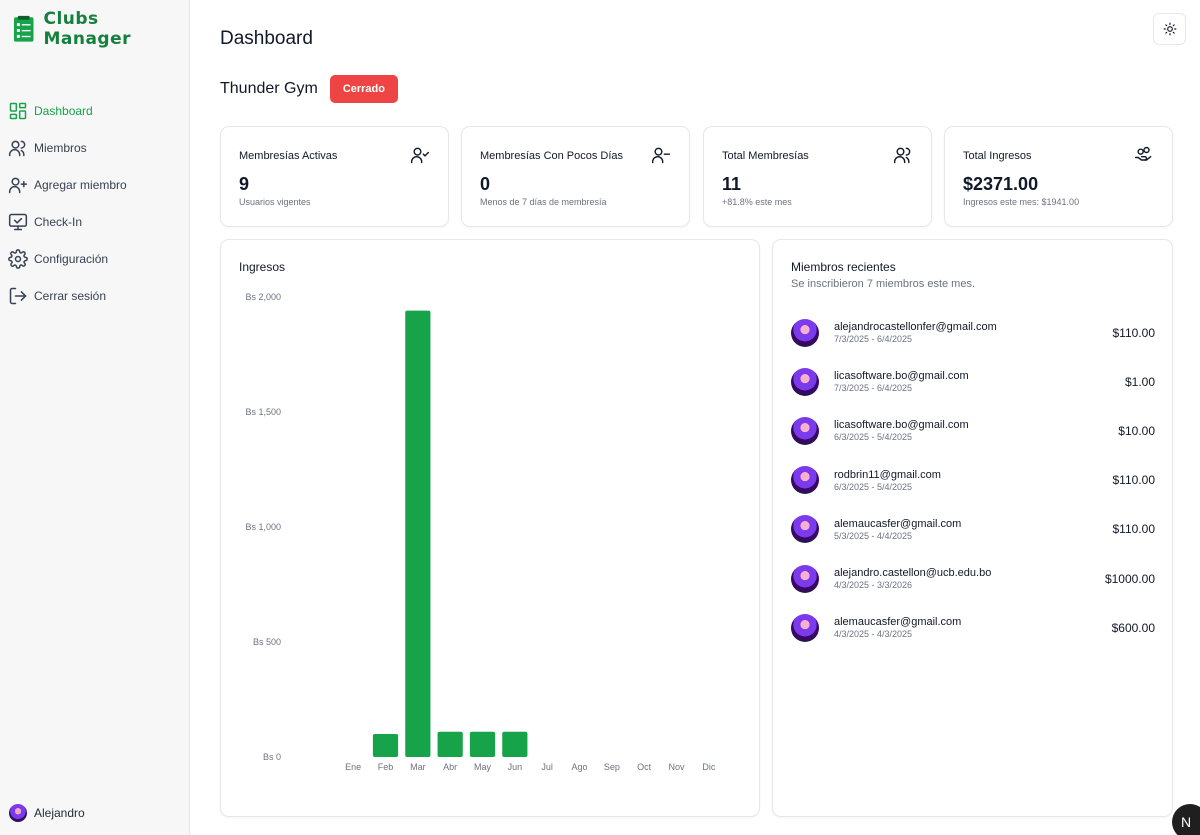  What do you see at coordinates (887, 474) in the screenshot?
I see `member-email: rodbrin11@gmail.com` at bounding box center [887, 474].